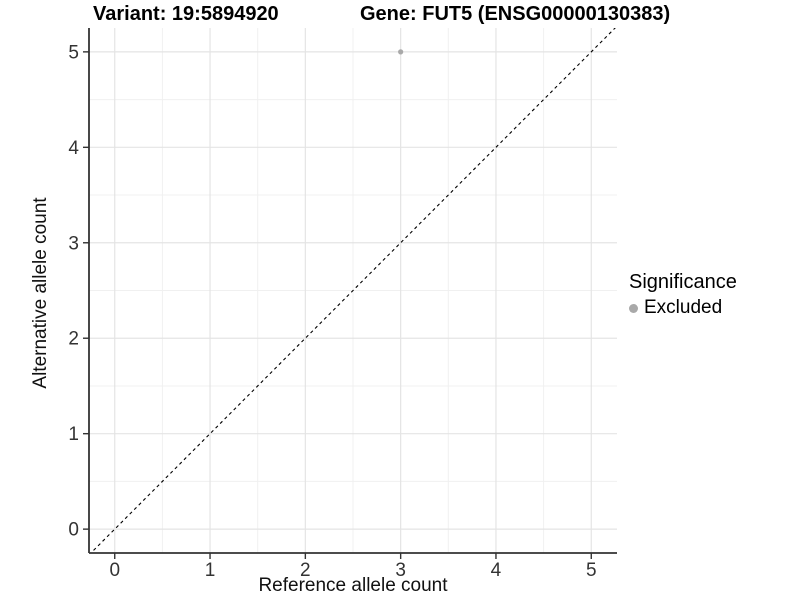 Image resolution: width=800 pixels, height=600 pixels. What do you see at coordinates (515, 14) in the screenshot?
I see `gene-title: Gene: FUT5 (ENSG00000130383)` at bounding box center [515, 14].